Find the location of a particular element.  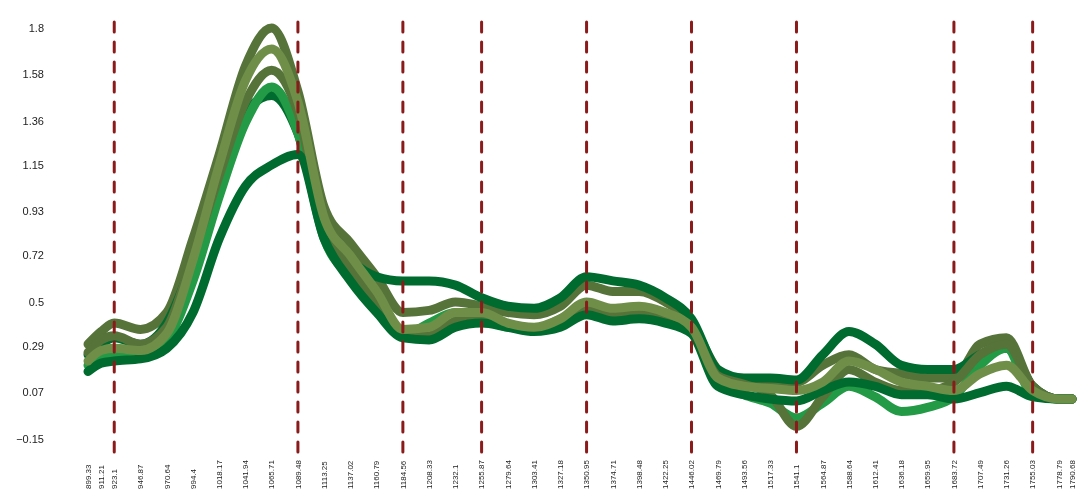

x-tick-label: 1065.71 is located at coordinates (272, 474).